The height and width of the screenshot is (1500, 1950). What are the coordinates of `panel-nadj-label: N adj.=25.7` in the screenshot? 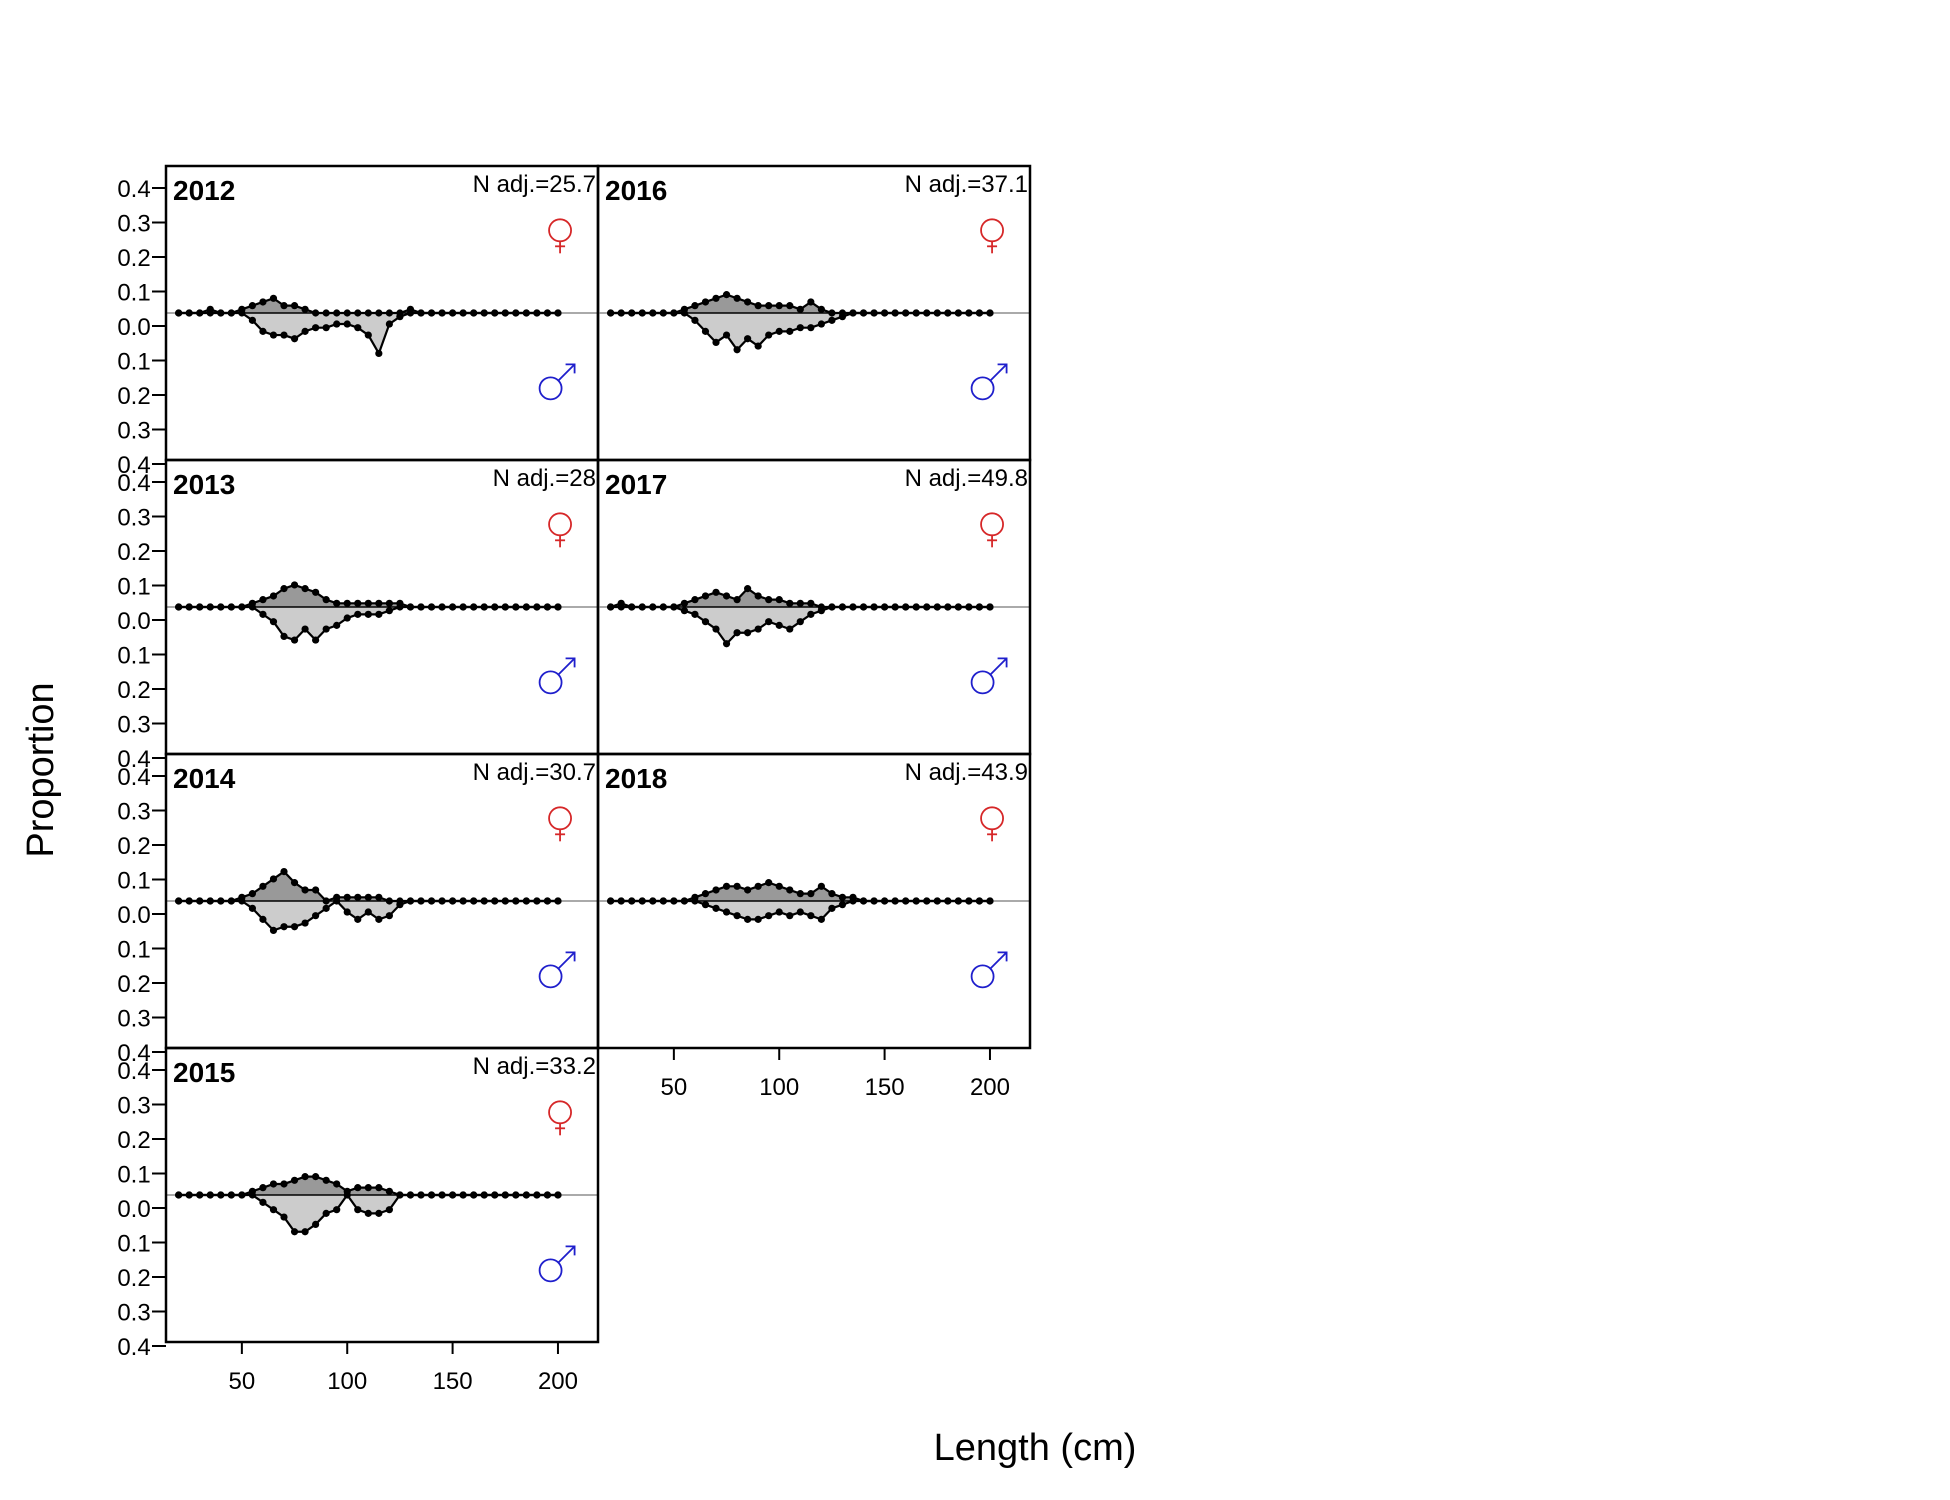 It's located at (534, 184).